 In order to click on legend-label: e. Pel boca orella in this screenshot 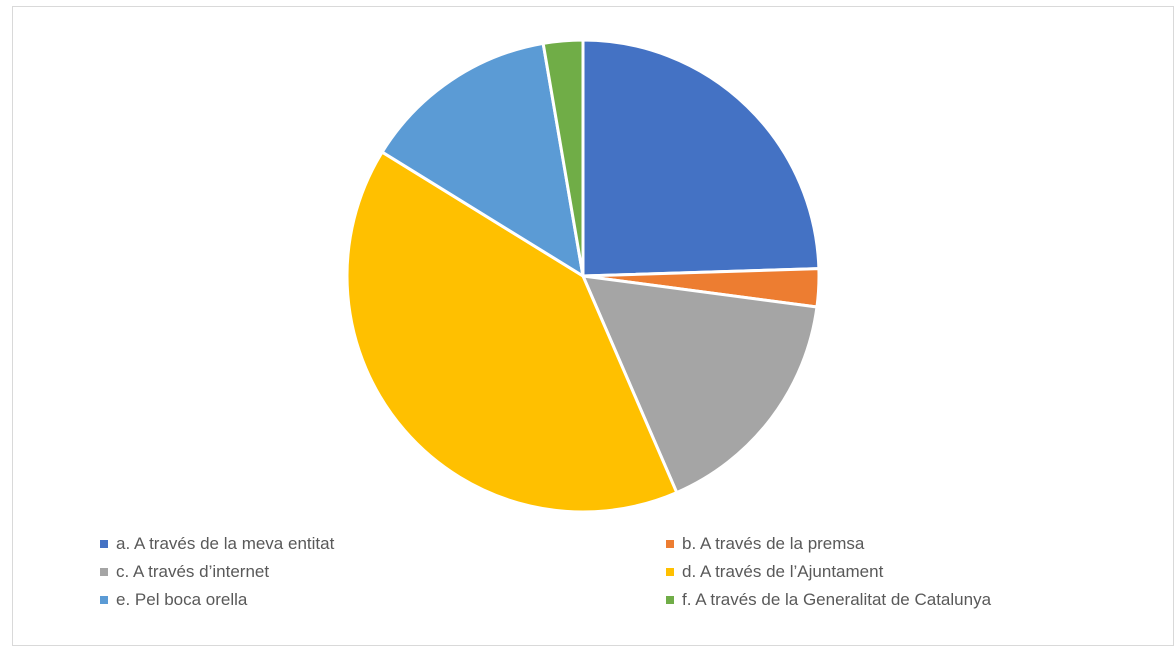, I will do `click(182, 599)`.